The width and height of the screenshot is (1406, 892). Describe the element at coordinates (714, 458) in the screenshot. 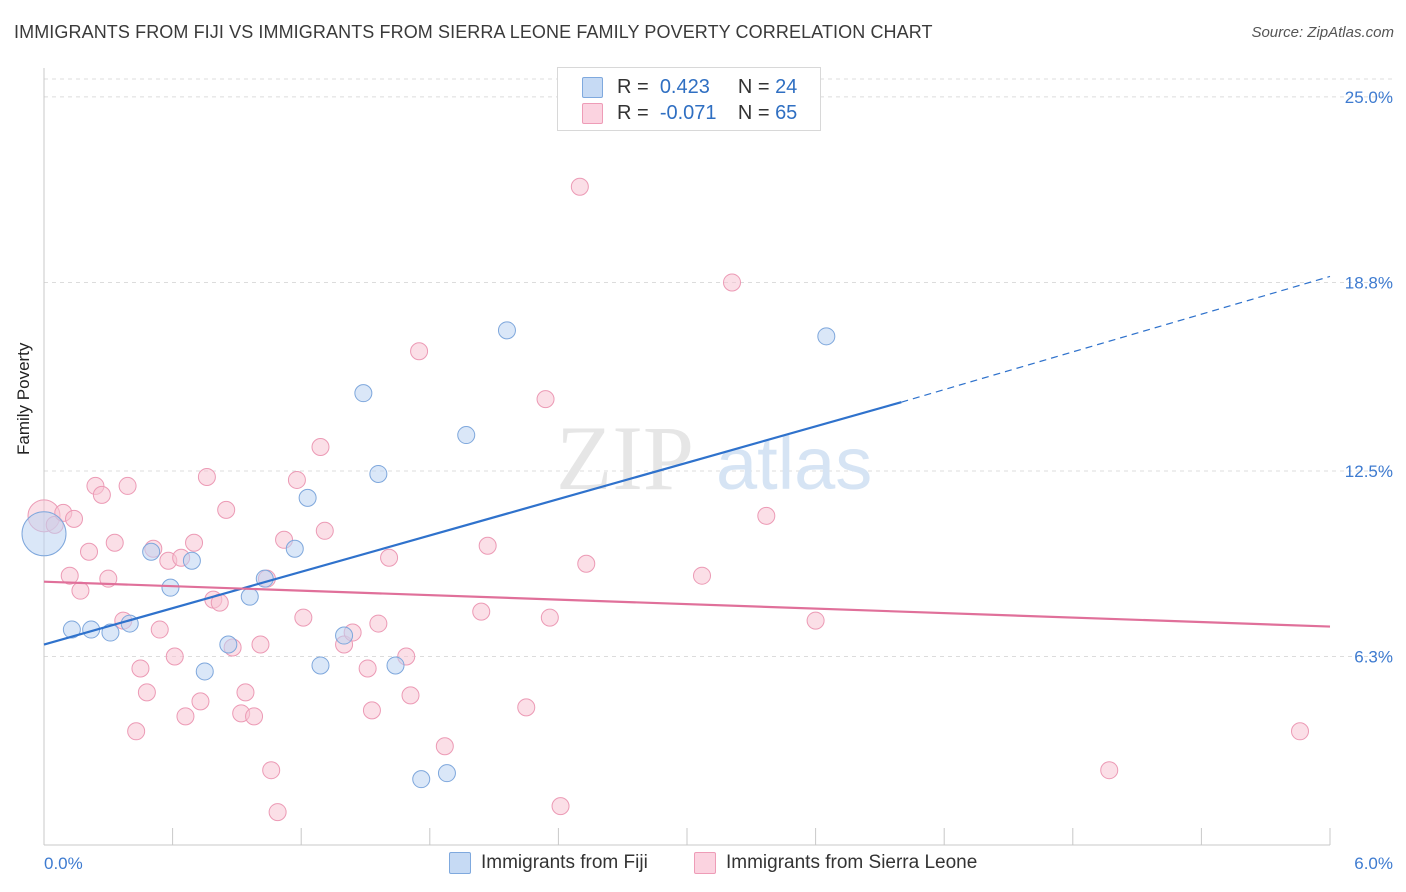

I see `watermark: ZIP atlas` at that location.